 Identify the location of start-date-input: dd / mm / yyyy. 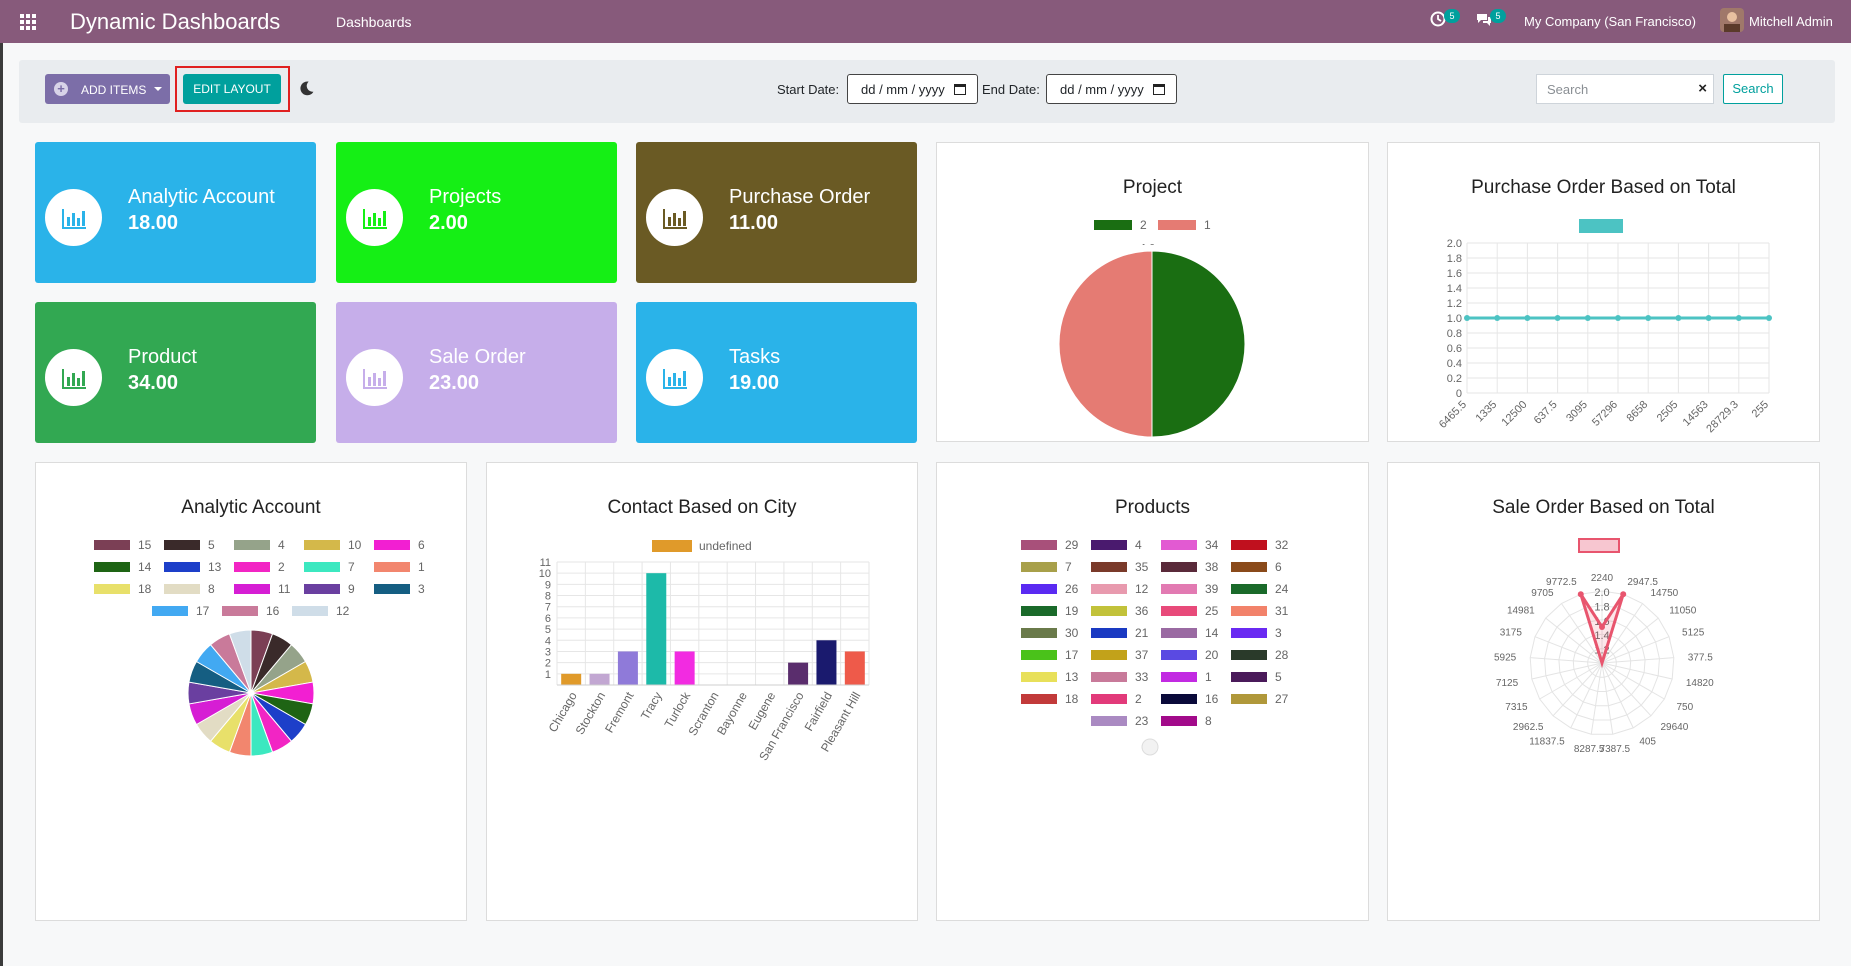
(912, 89).